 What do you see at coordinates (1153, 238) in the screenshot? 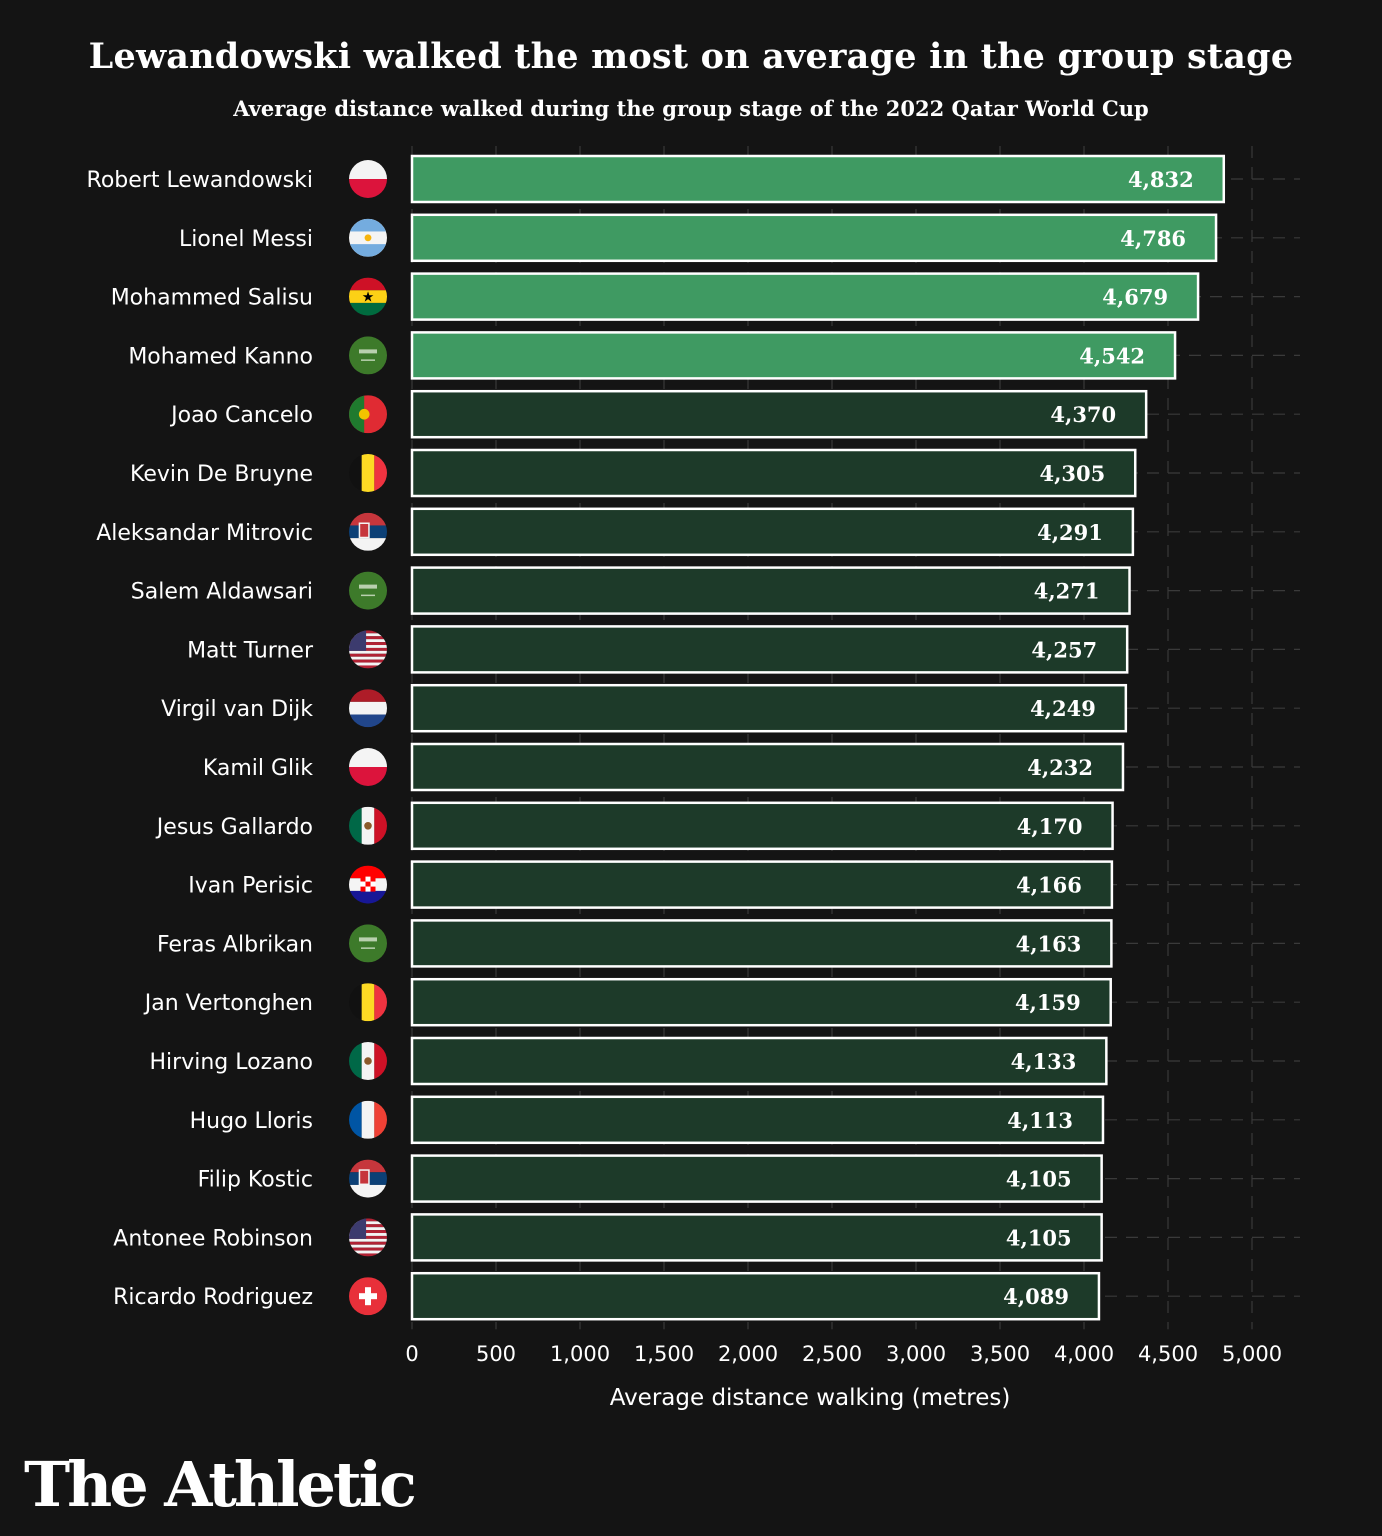
I see `data-label: 4,786` at bounding box center [1153, 238].